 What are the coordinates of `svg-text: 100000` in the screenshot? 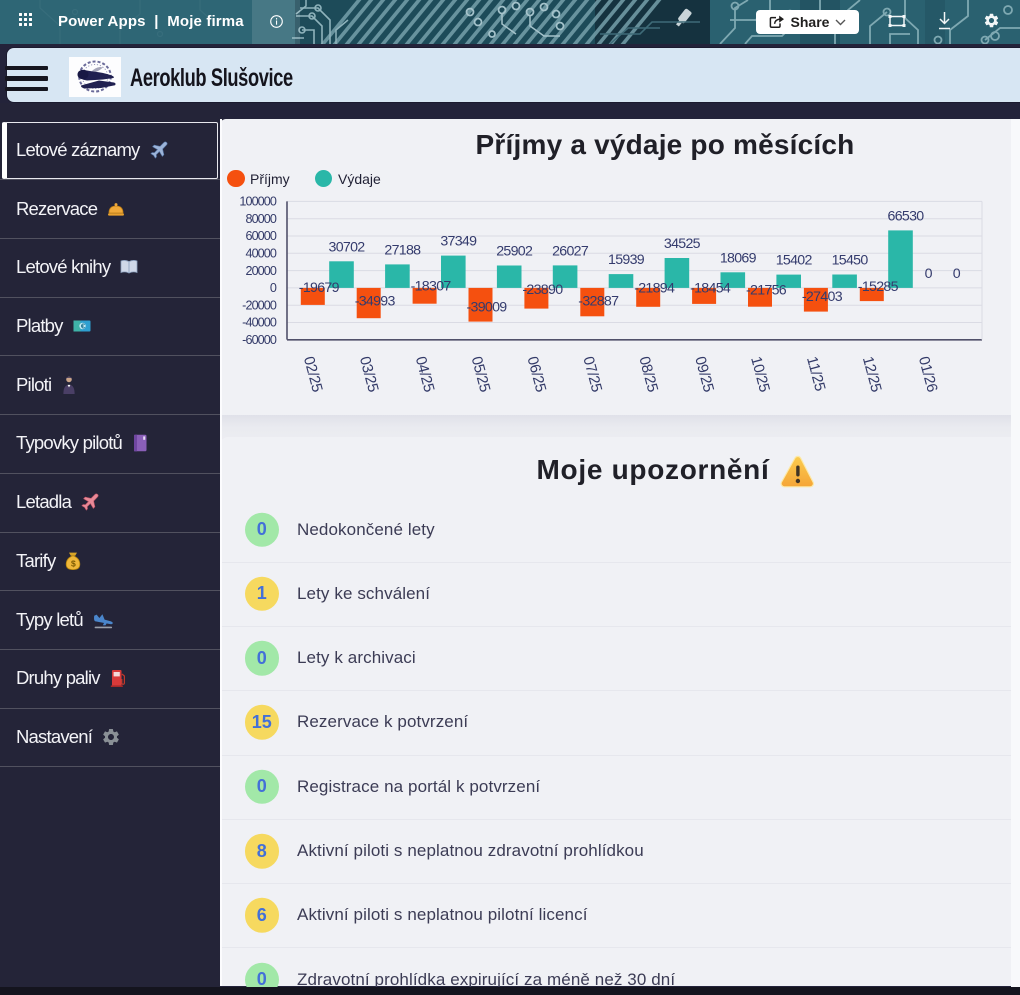 It's located at (258, 201).